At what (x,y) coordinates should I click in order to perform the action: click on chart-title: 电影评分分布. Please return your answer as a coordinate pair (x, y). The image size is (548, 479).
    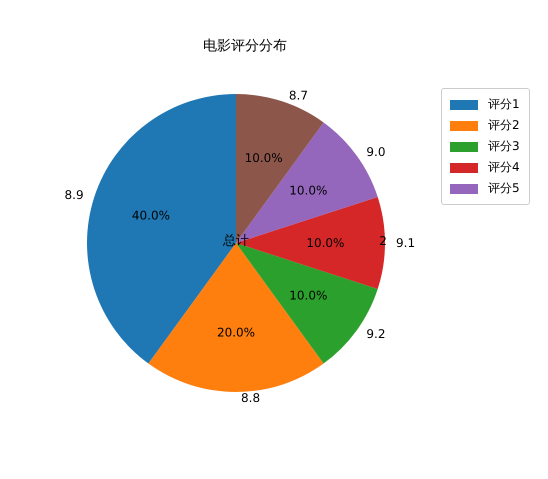
    Looking at the image, I should click on (245, 46).